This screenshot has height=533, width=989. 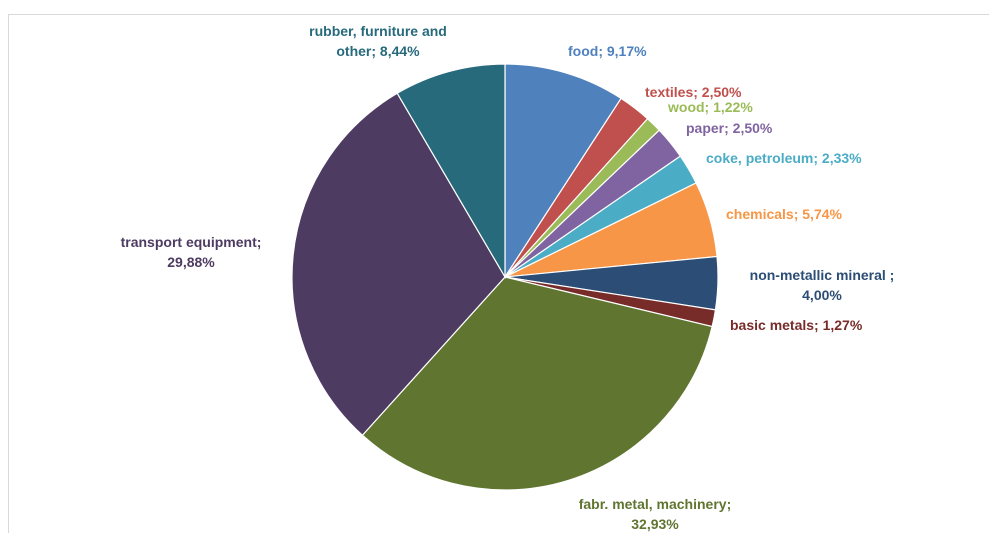 What do you see at coordinates (537, 383) in the screenshot?
I see `pie-slice-fabr-metal-machinery` at bounding box center [537, 383].